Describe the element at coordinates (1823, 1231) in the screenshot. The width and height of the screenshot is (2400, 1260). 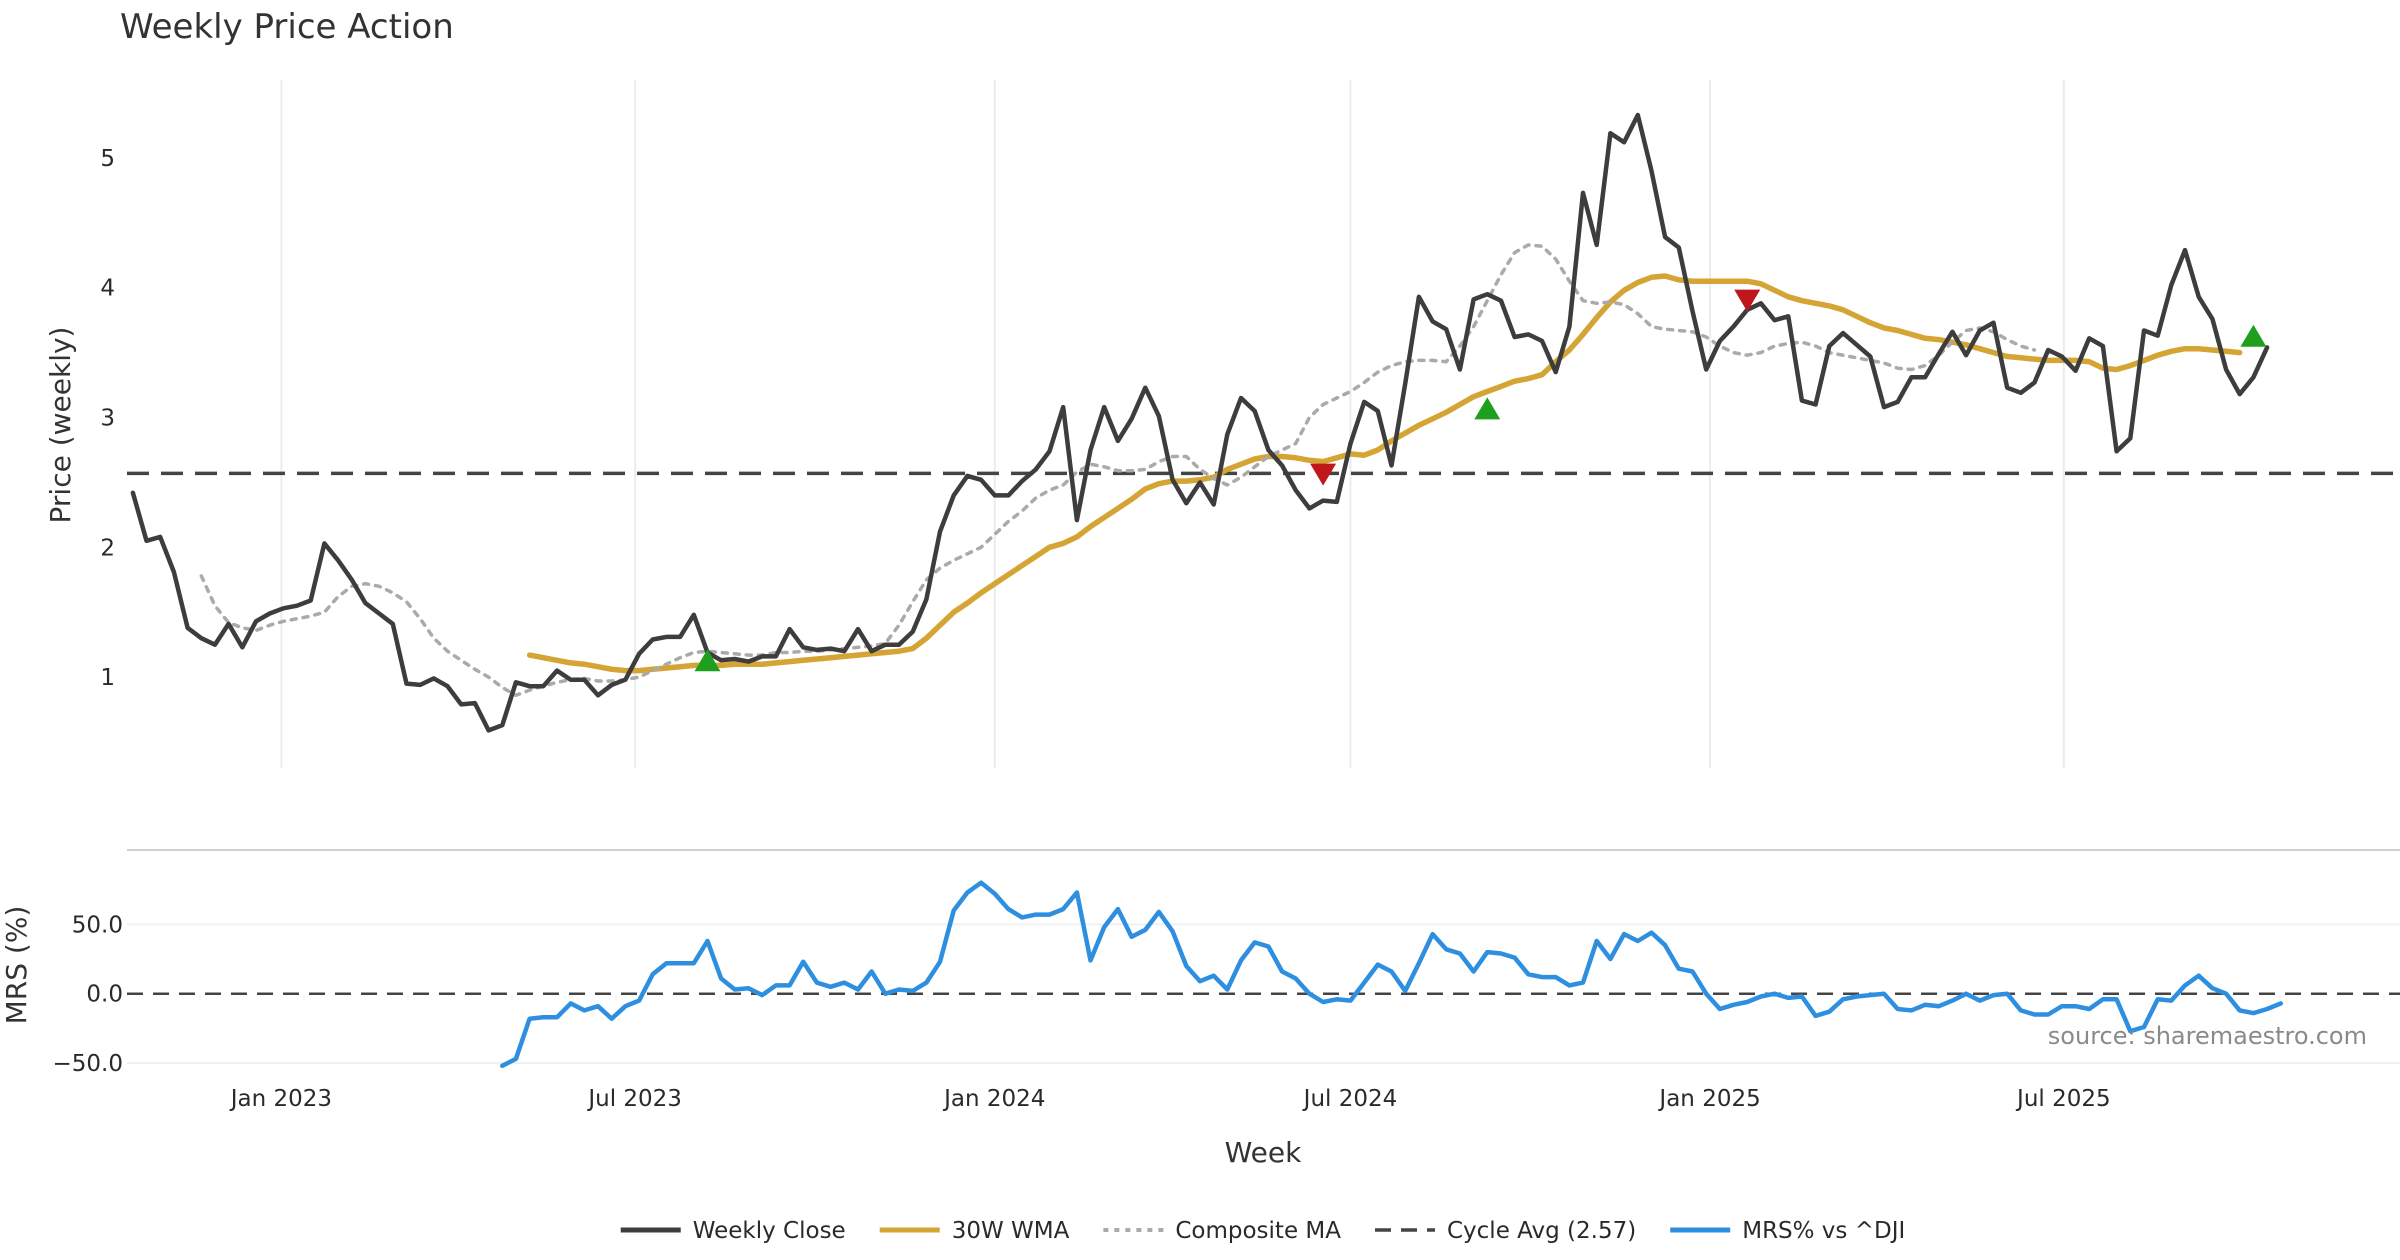
I see `legend-label: MRS% vs ^DJI` at that location.